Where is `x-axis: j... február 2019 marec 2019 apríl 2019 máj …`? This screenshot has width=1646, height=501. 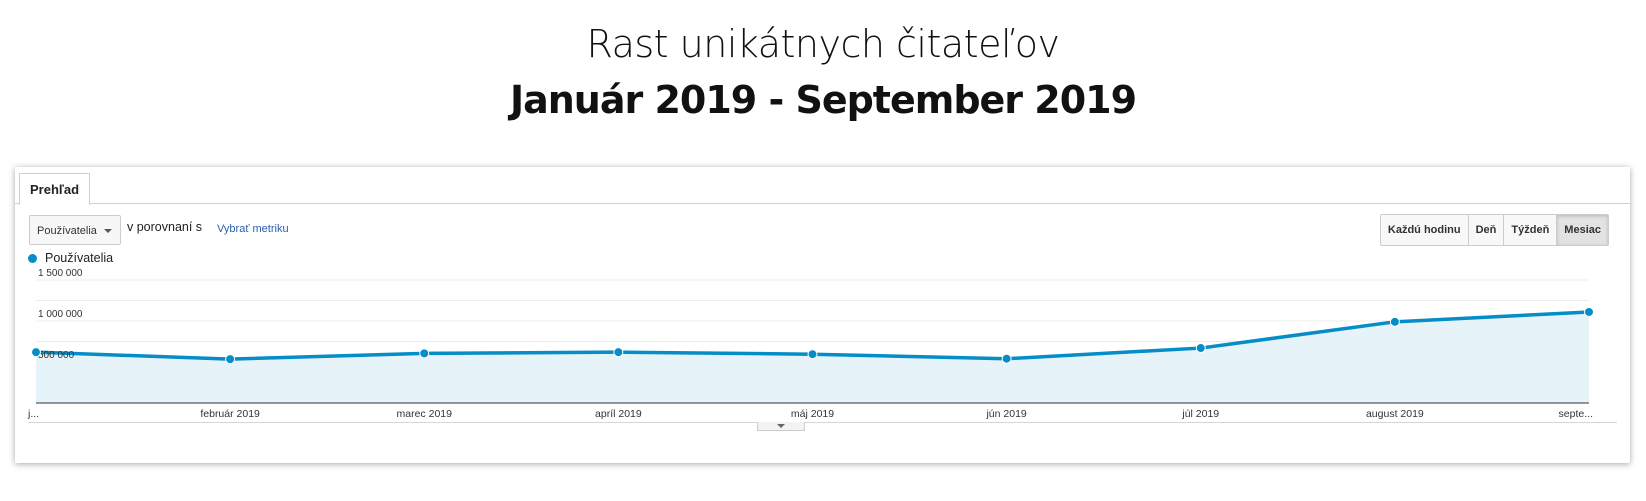 x-axis: j... február 2019 marec 2019 apríl 2019 máj … is located at coordinates (810, 414).